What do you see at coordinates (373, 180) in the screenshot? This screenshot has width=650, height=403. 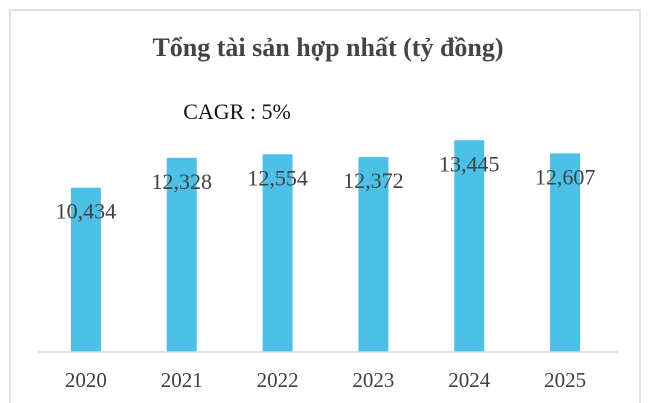 I see `data-label: 12,372` at bounding box center [373, 180].